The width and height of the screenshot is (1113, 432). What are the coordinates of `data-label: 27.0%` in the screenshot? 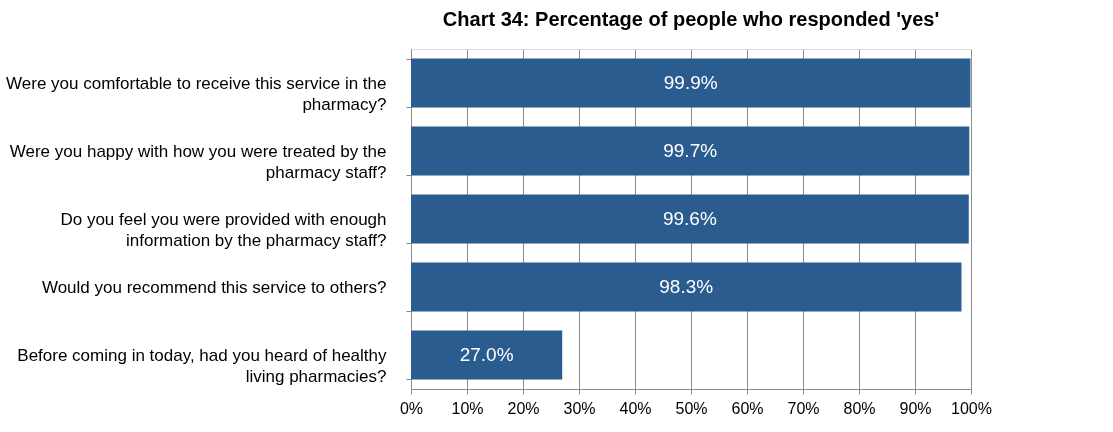 It's located at (486, 354).